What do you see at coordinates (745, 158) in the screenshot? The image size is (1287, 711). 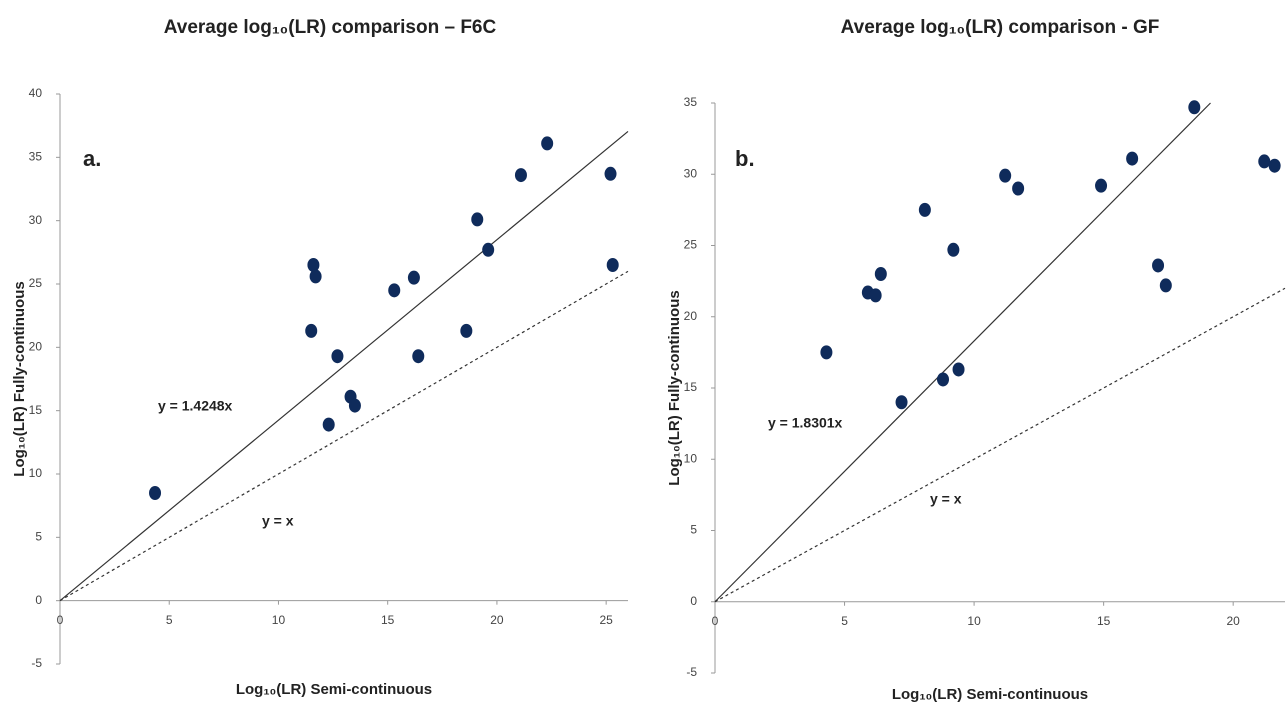 I see `panel-label: b.` at bounding box center [745, 158].